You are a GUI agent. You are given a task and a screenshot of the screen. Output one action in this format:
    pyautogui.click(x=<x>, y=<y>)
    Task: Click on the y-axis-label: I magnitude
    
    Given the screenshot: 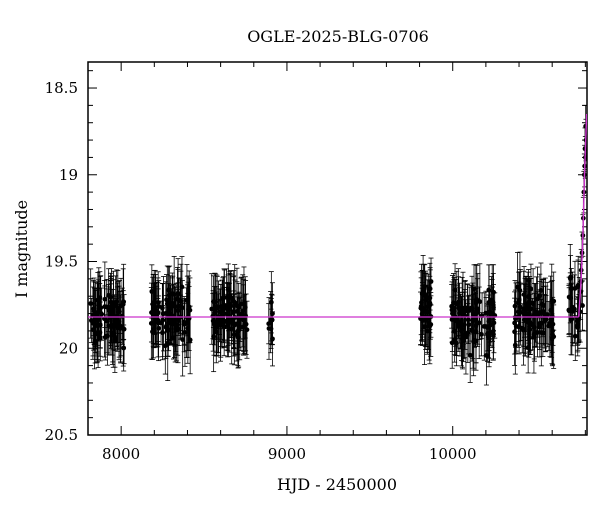 What is the action you would take?
    pyautogui.click(x=21, y=249)
    